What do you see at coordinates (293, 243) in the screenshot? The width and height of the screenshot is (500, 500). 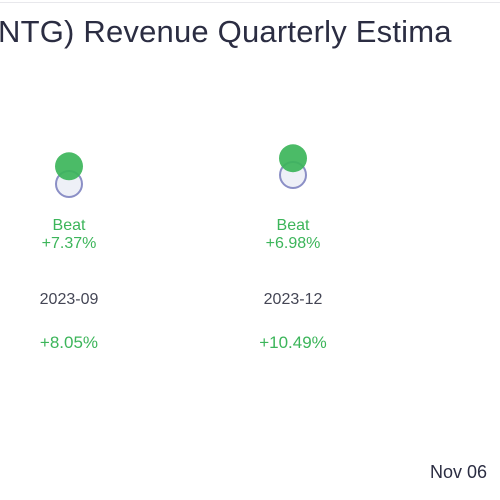 I see `surprise-text: +6.98%` at bounding box center [293, 243].